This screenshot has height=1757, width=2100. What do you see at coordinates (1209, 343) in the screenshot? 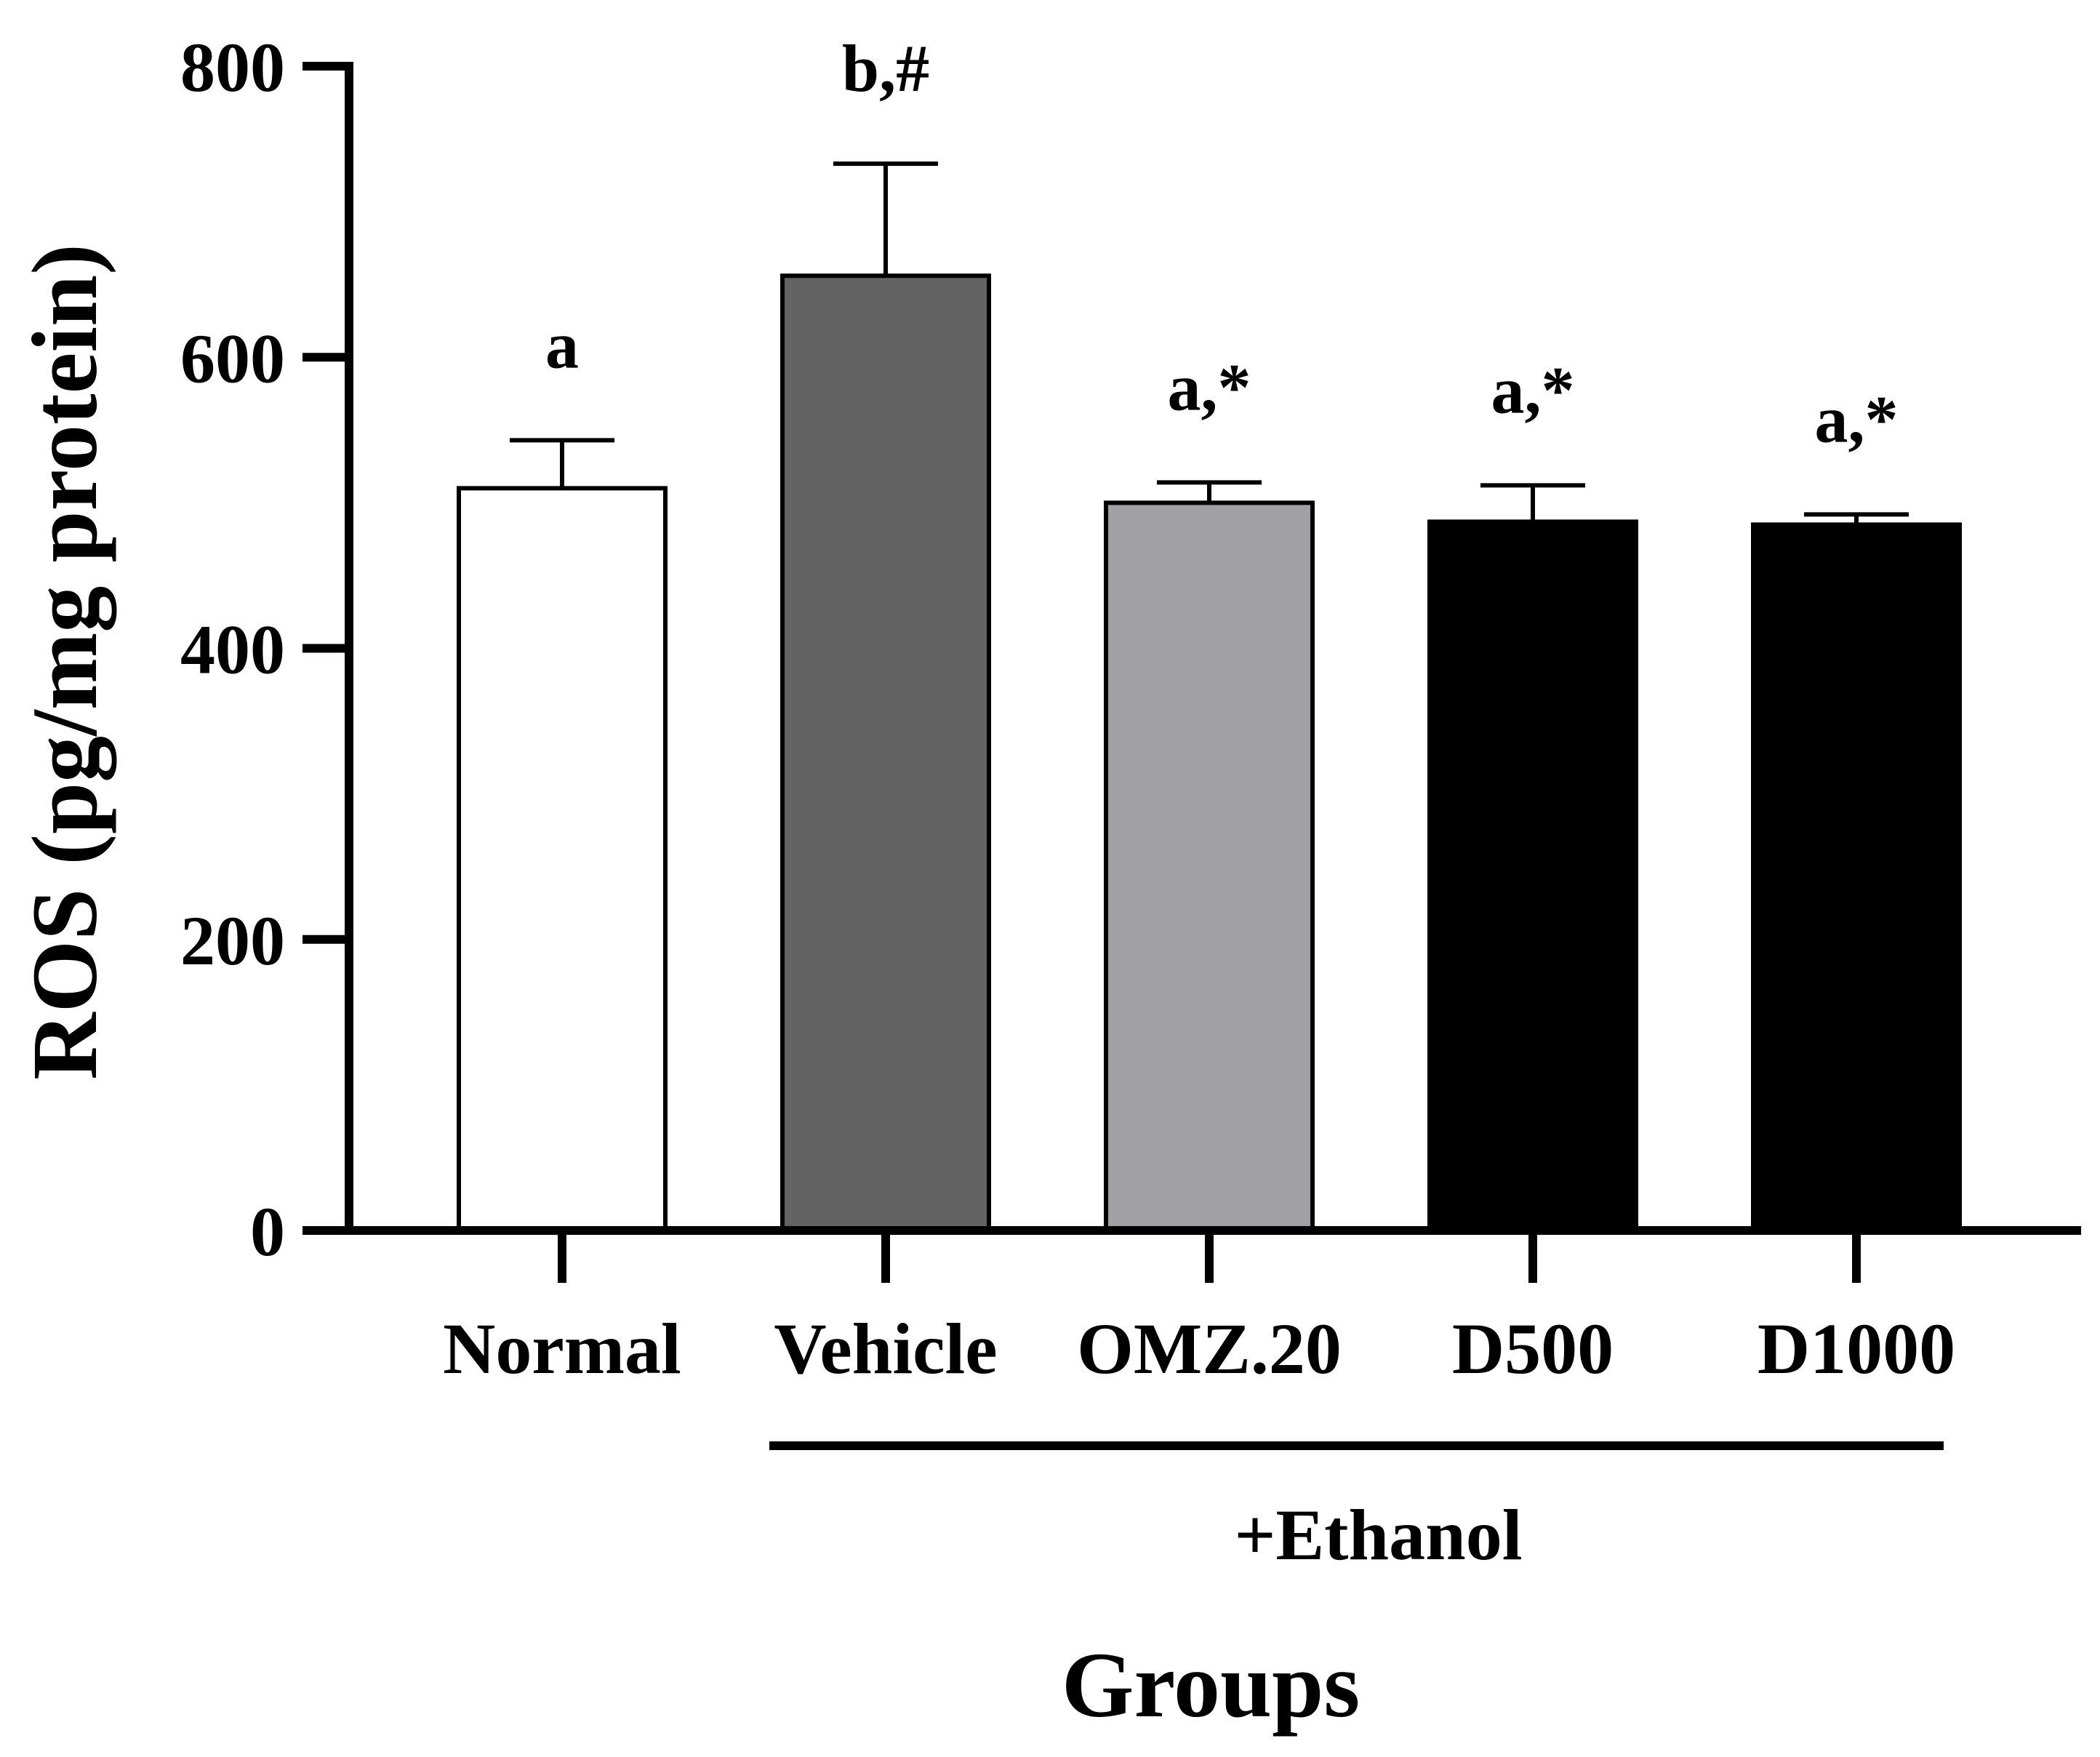
I see `error-bars-layer` at bounding box center [1209, 343].